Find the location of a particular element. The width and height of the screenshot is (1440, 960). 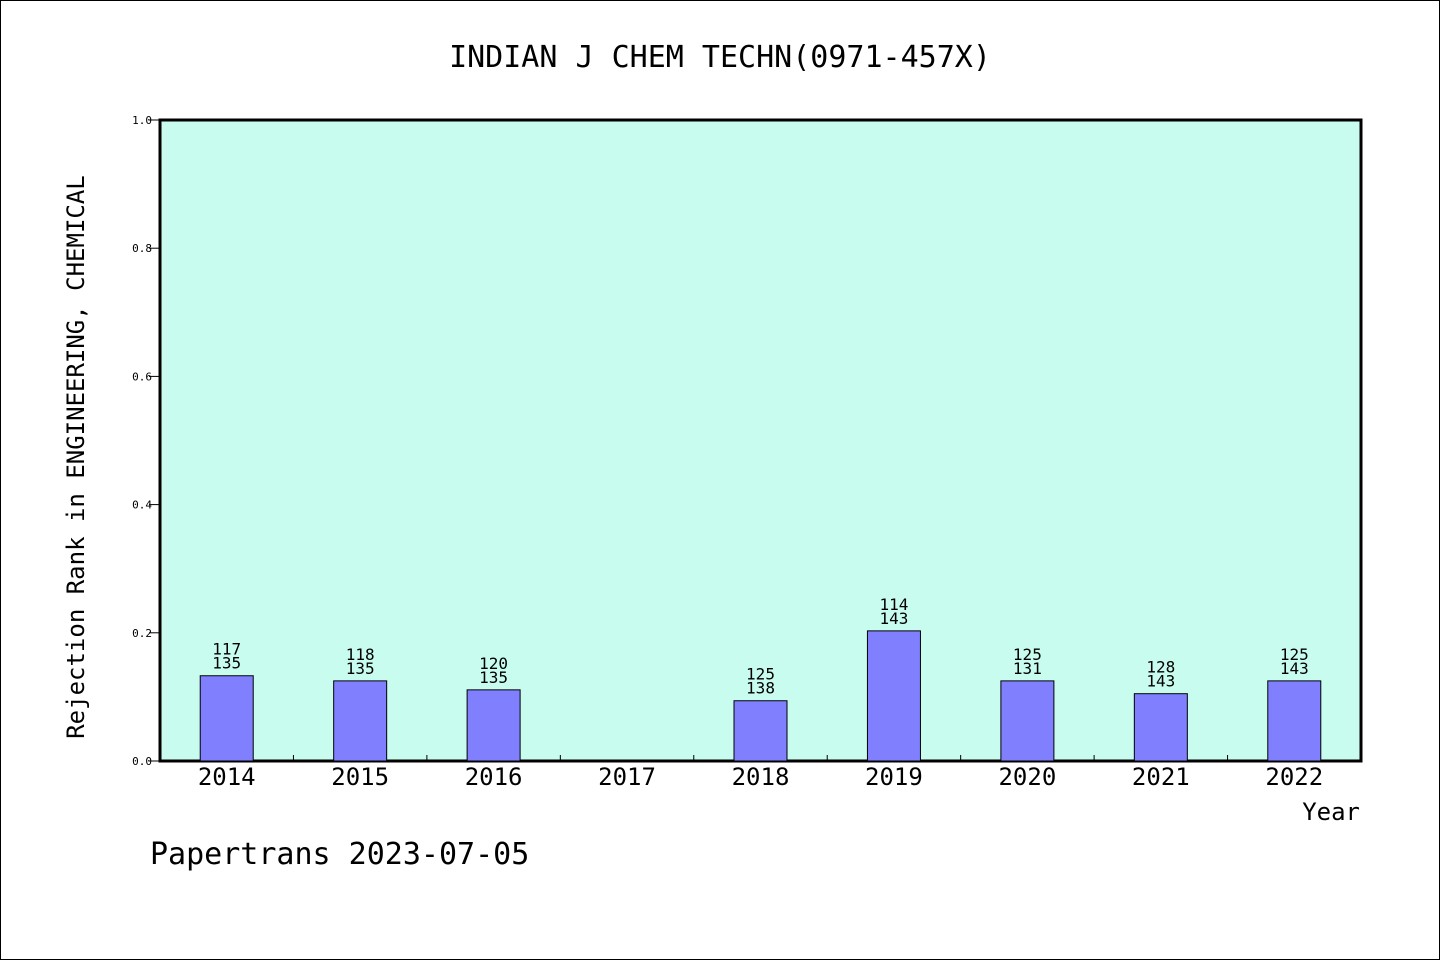

bar-label-top: 117 is located at coordinates (226, 649).